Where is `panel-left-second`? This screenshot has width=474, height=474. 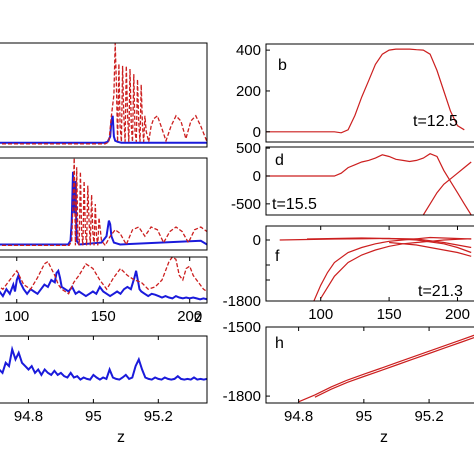 panel-left-second is located at coordinates (104, 204).